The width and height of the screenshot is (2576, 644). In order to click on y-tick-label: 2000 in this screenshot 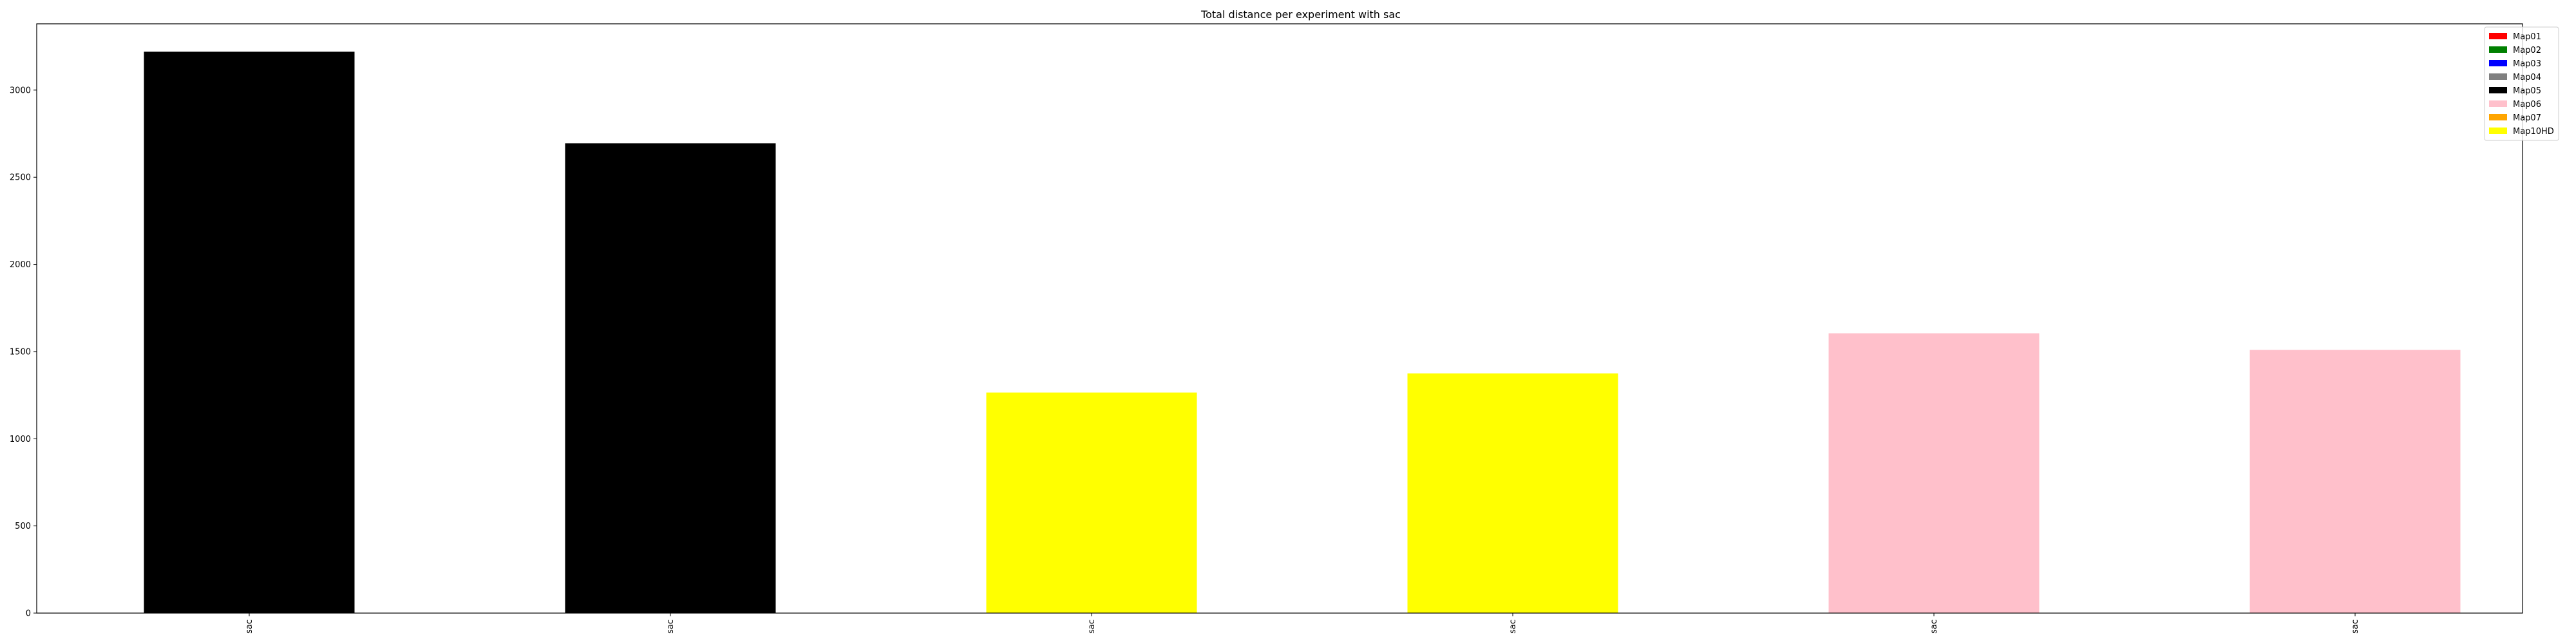, I will do `click(20, 265)`.